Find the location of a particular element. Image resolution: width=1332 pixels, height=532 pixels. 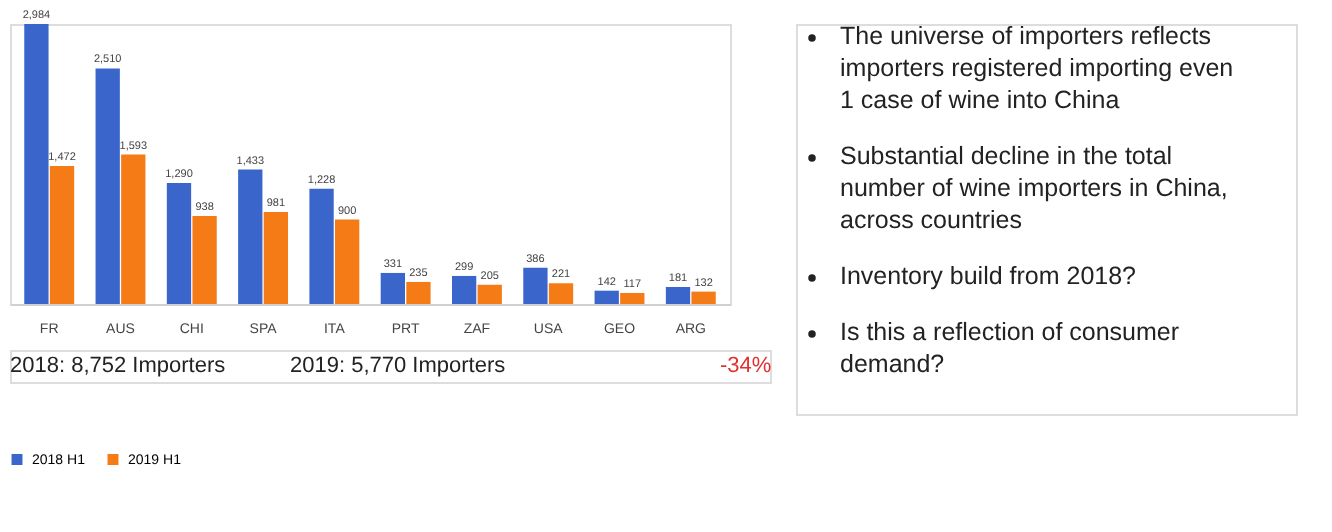

text: Inventory build from 2018? is located at coordinates (988, 276).